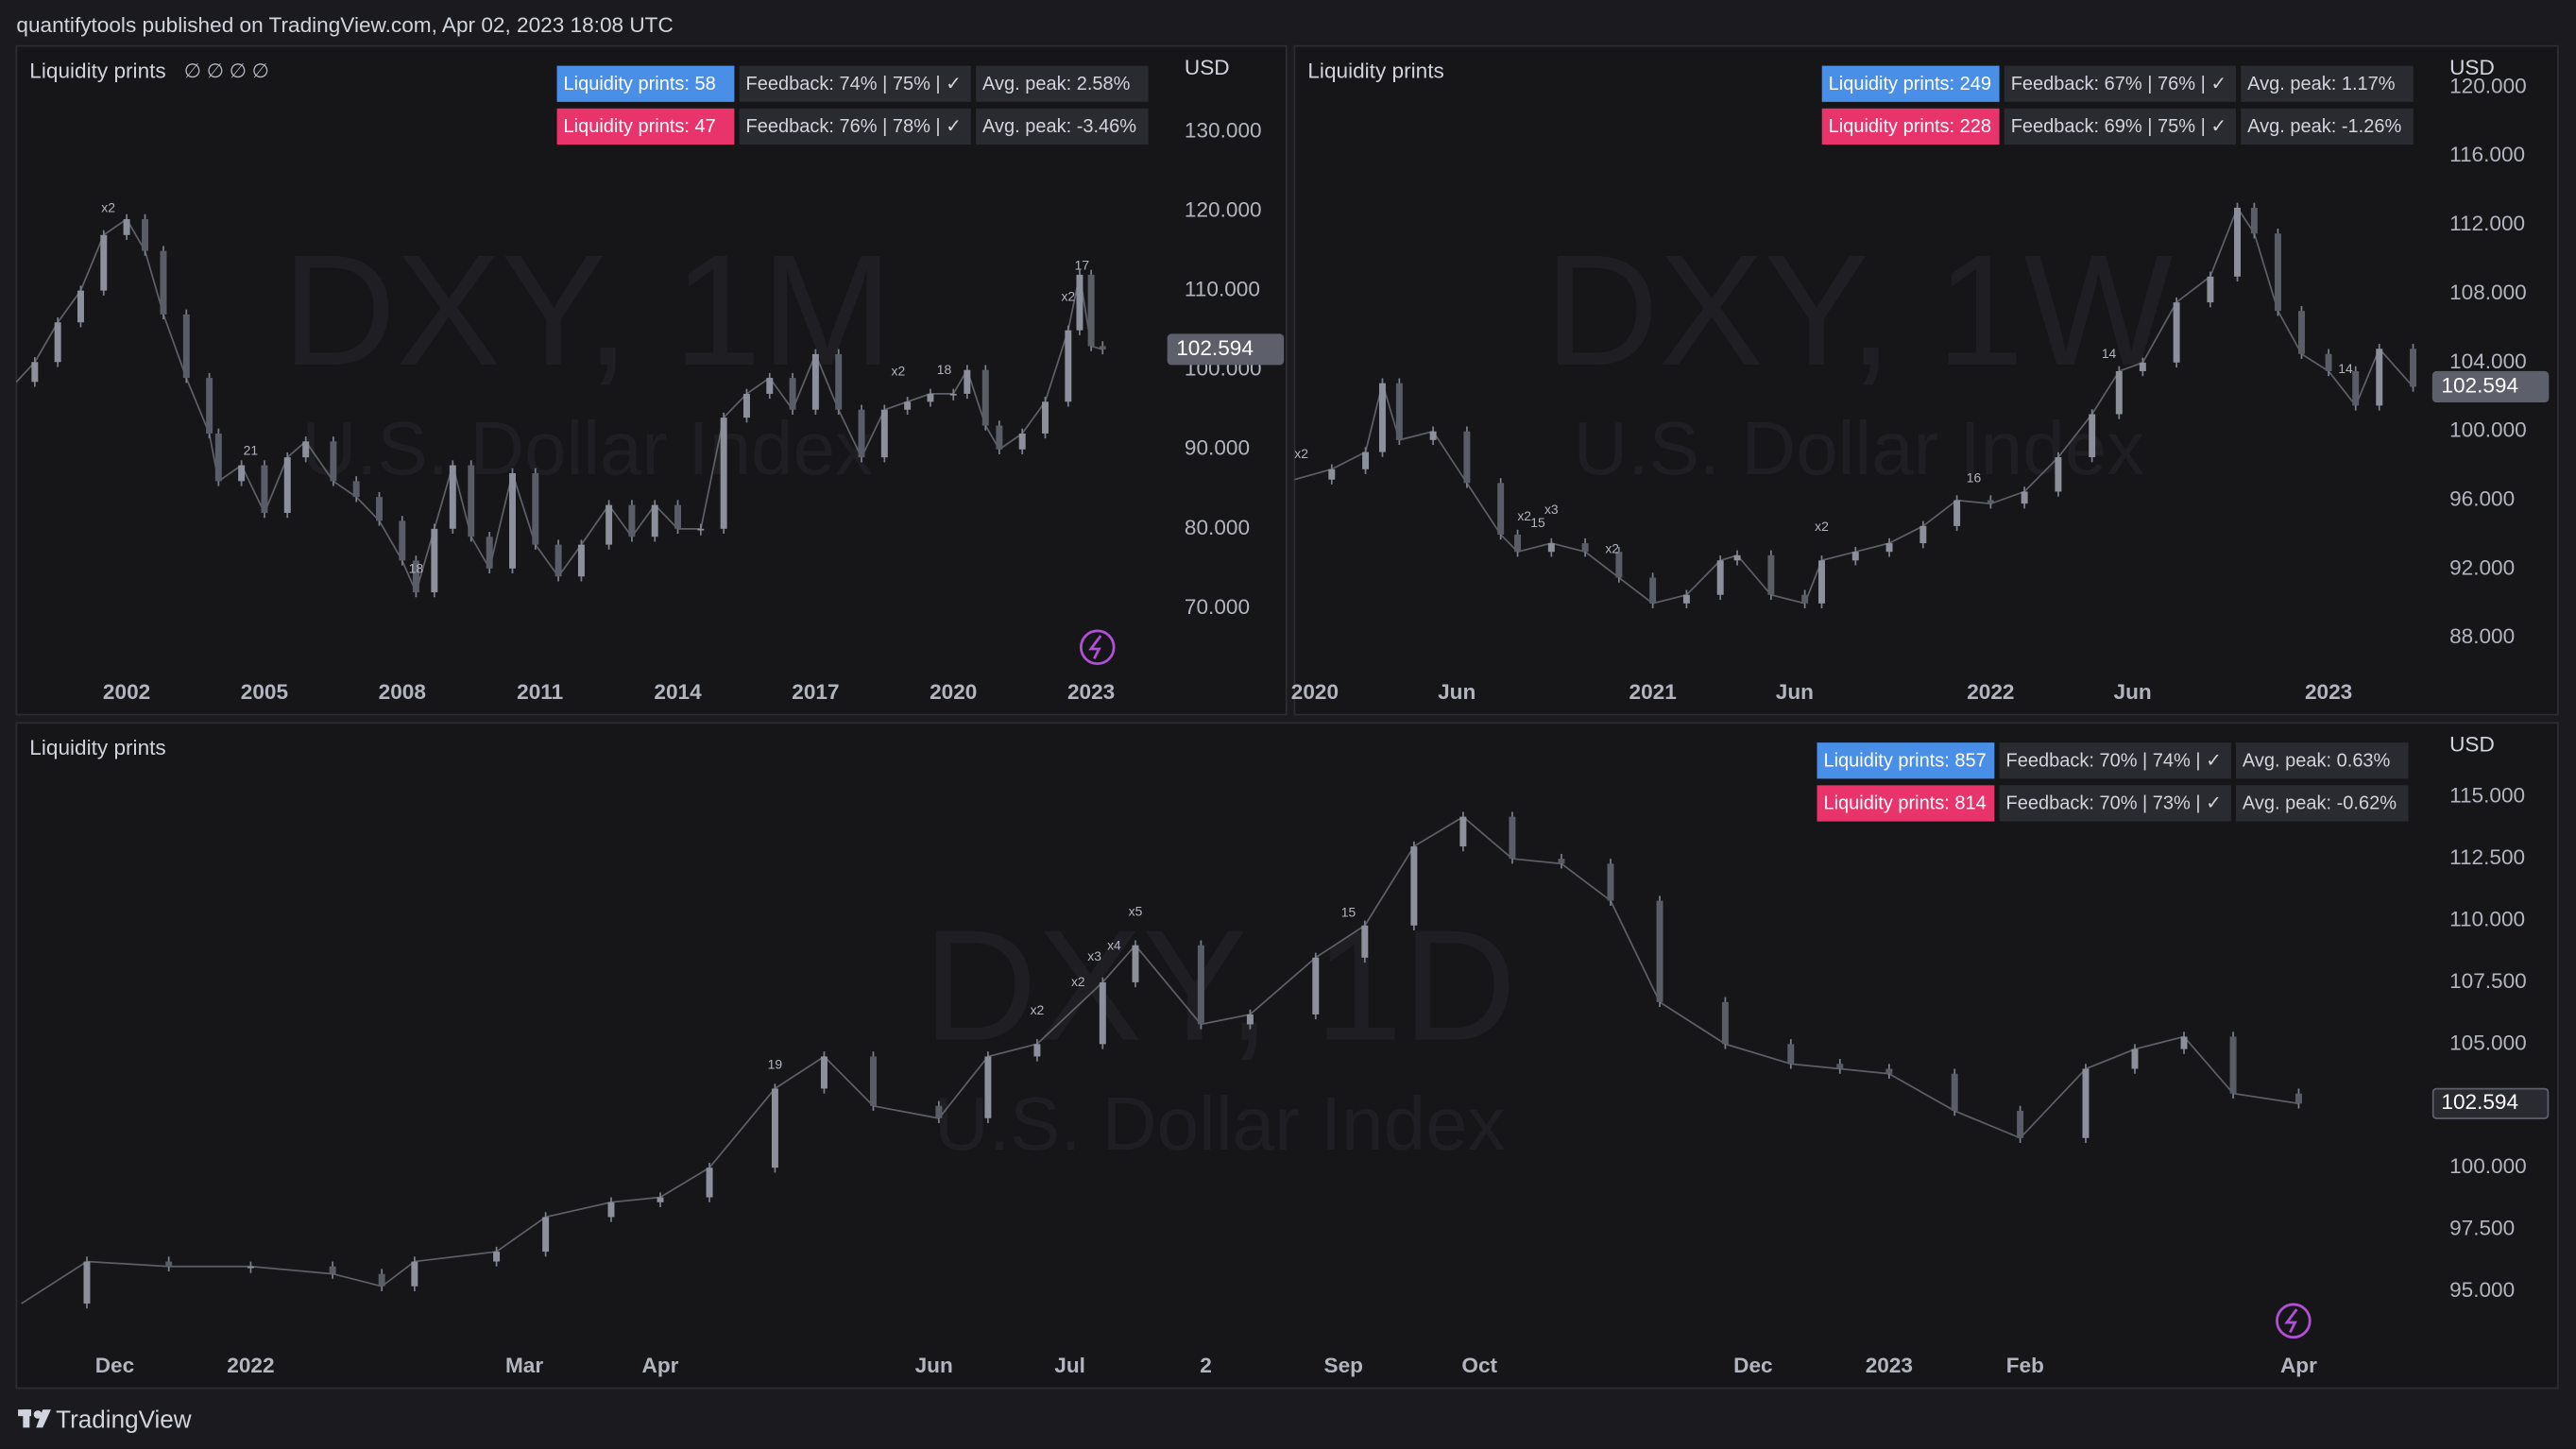 The height and width of the screenshot is (1449, 2576). I want to click on stats-text: Avg. peak: -0.62%, so click(2320, 803).